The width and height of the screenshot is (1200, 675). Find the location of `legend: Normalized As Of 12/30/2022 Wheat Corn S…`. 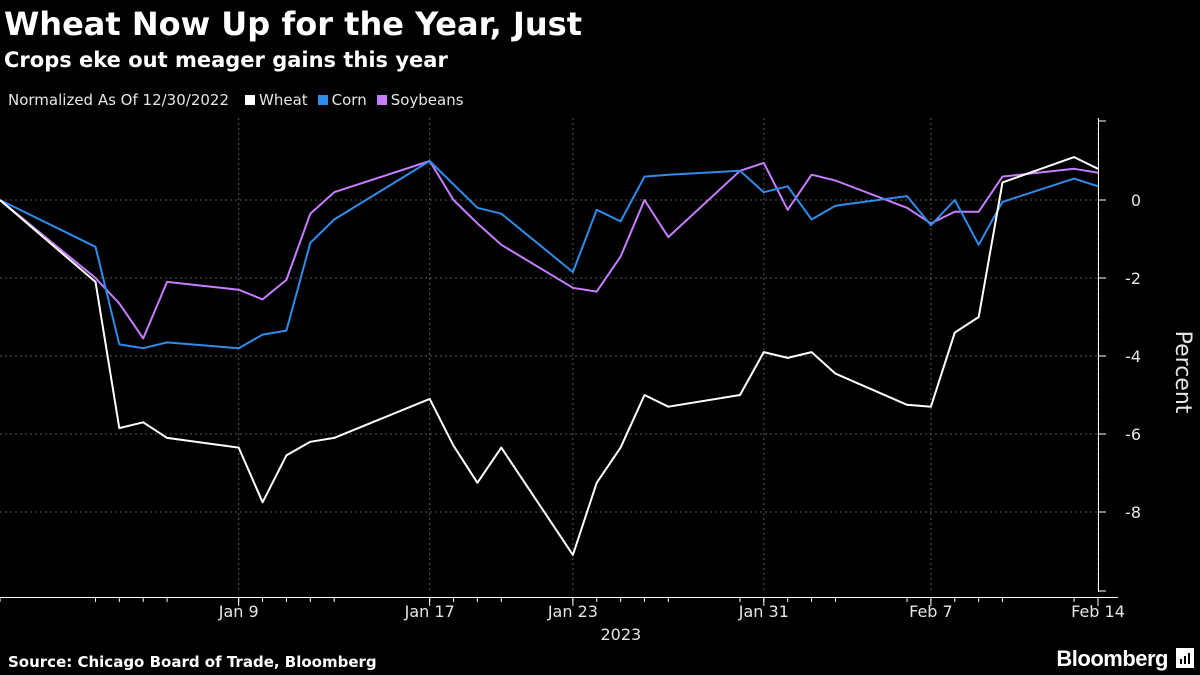

legend: Normalized As Of 12/30/2022 Wheat Corn S… is located at coordinates (241, 100).